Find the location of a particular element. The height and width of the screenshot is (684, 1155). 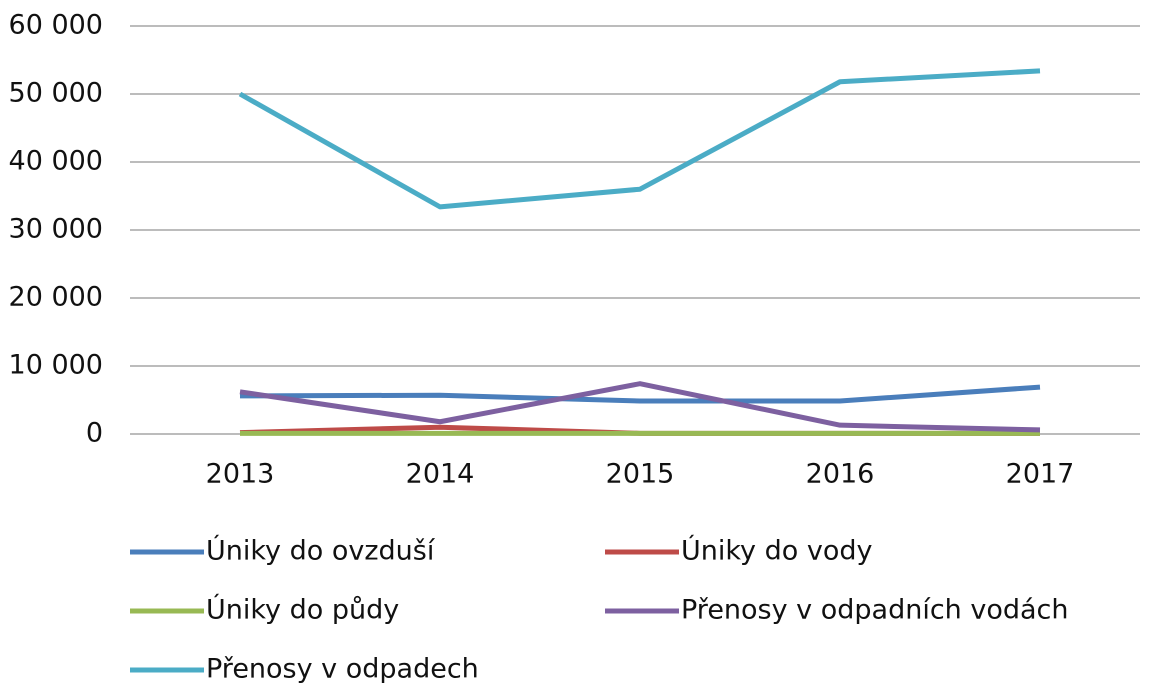

y-tick-label: 10 000 is located at coordinates (56, 365).